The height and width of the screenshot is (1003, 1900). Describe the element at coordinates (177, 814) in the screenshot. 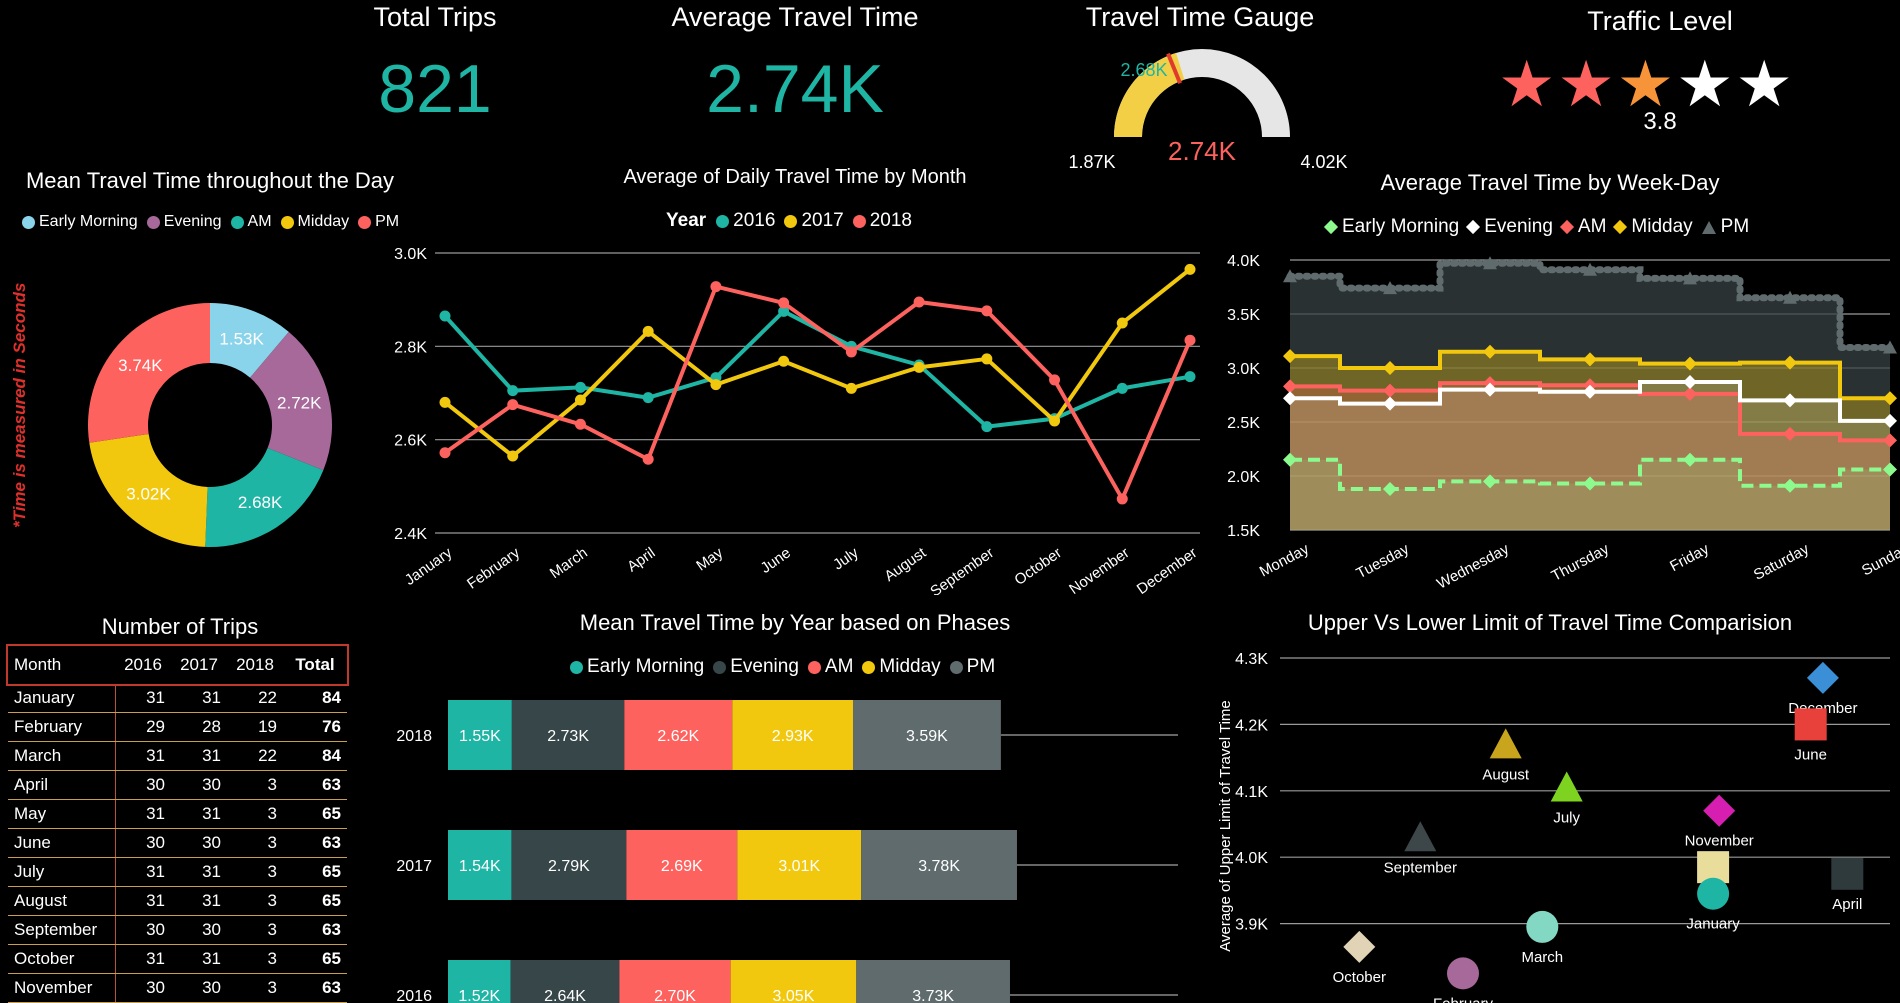

I see `table-row: May 31 31 3 65` at that location.